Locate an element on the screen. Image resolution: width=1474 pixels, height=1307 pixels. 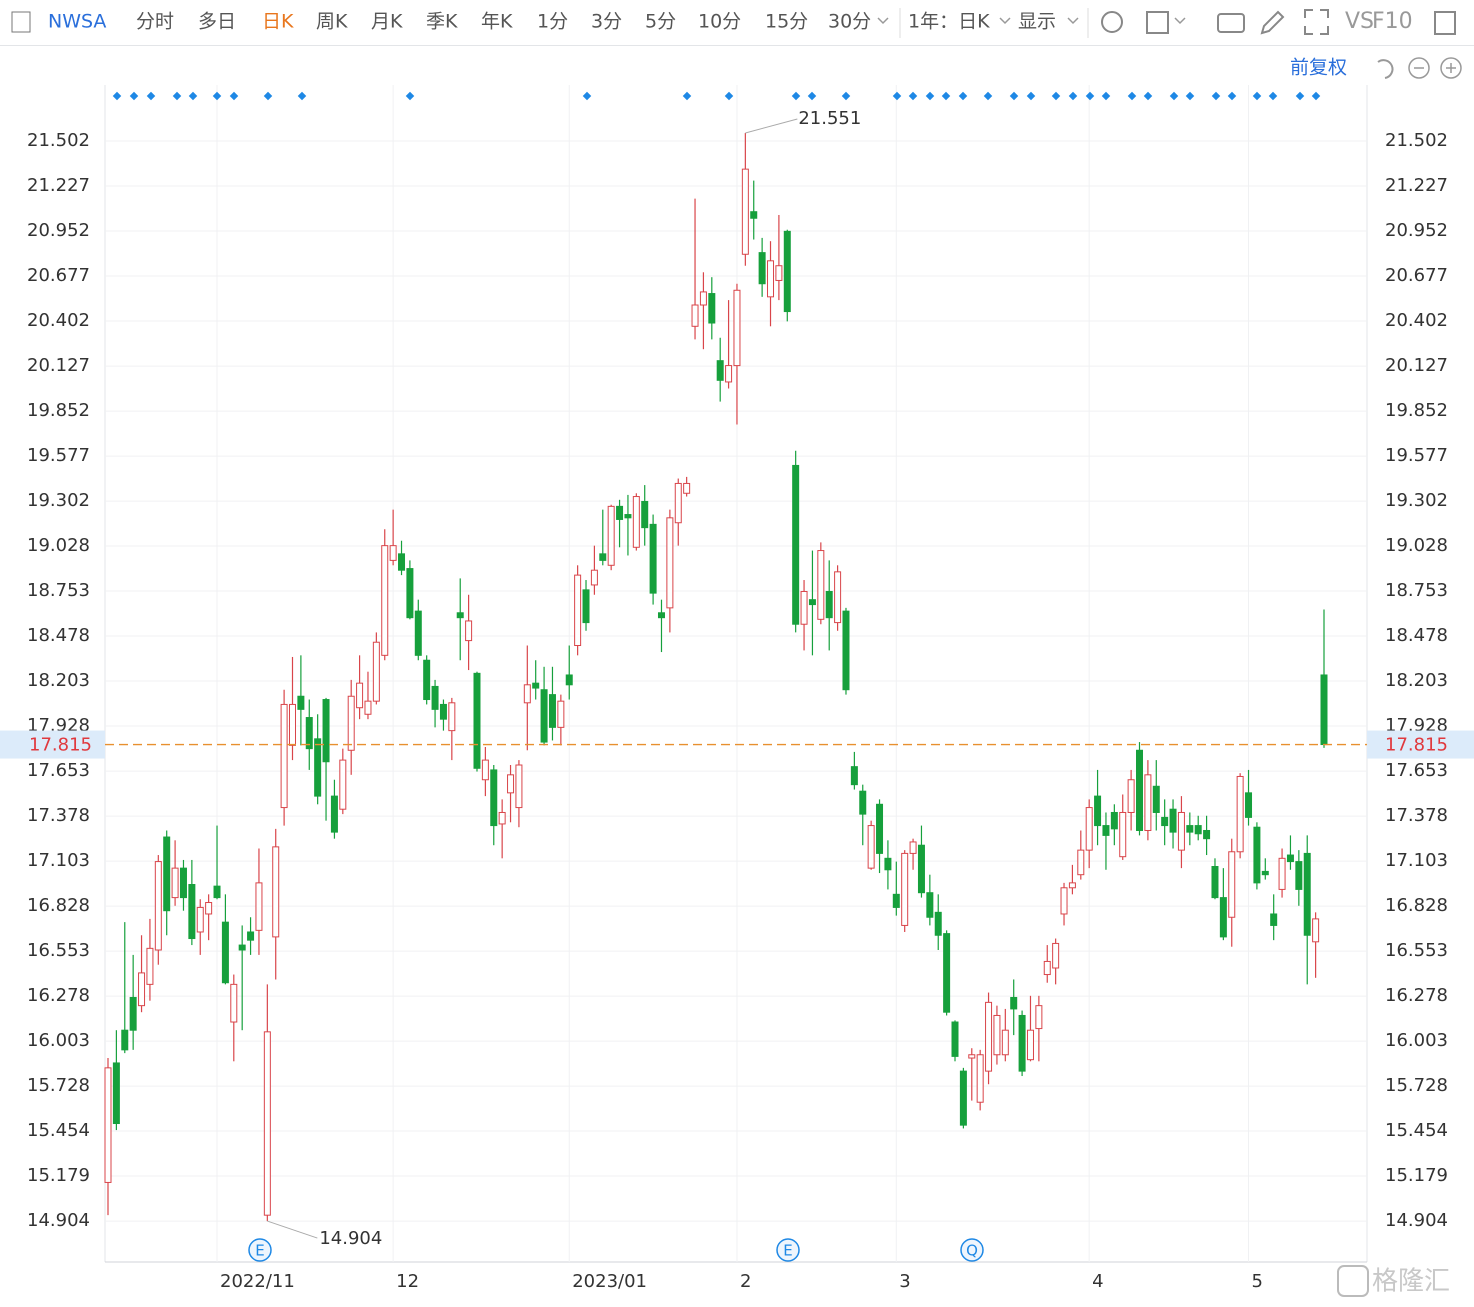
y-tick-label: 16.278 is located at coordinates (58, 995).